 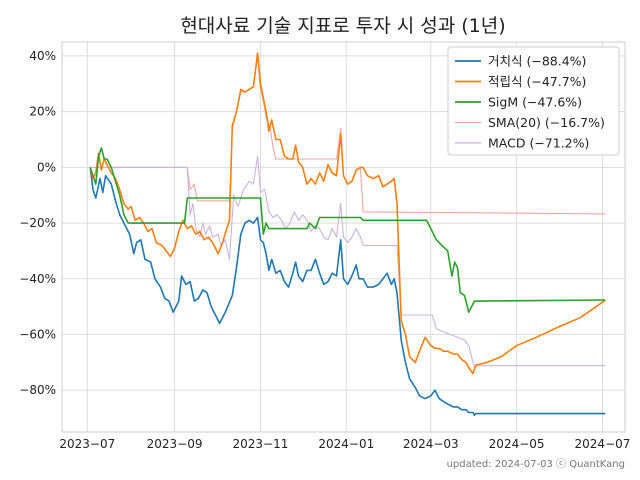 I want to click on y-tick-label: 20%, so click(x=42, y=112).